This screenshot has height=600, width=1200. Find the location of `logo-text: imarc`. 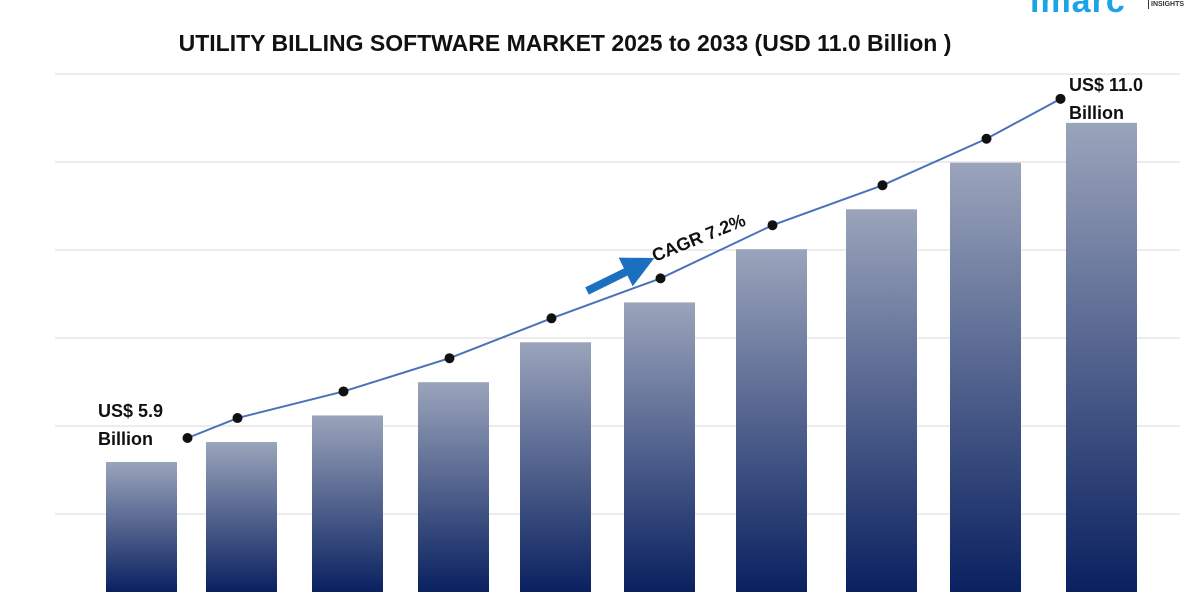

logo-text: imarc is located at coordinates (1078, 10).